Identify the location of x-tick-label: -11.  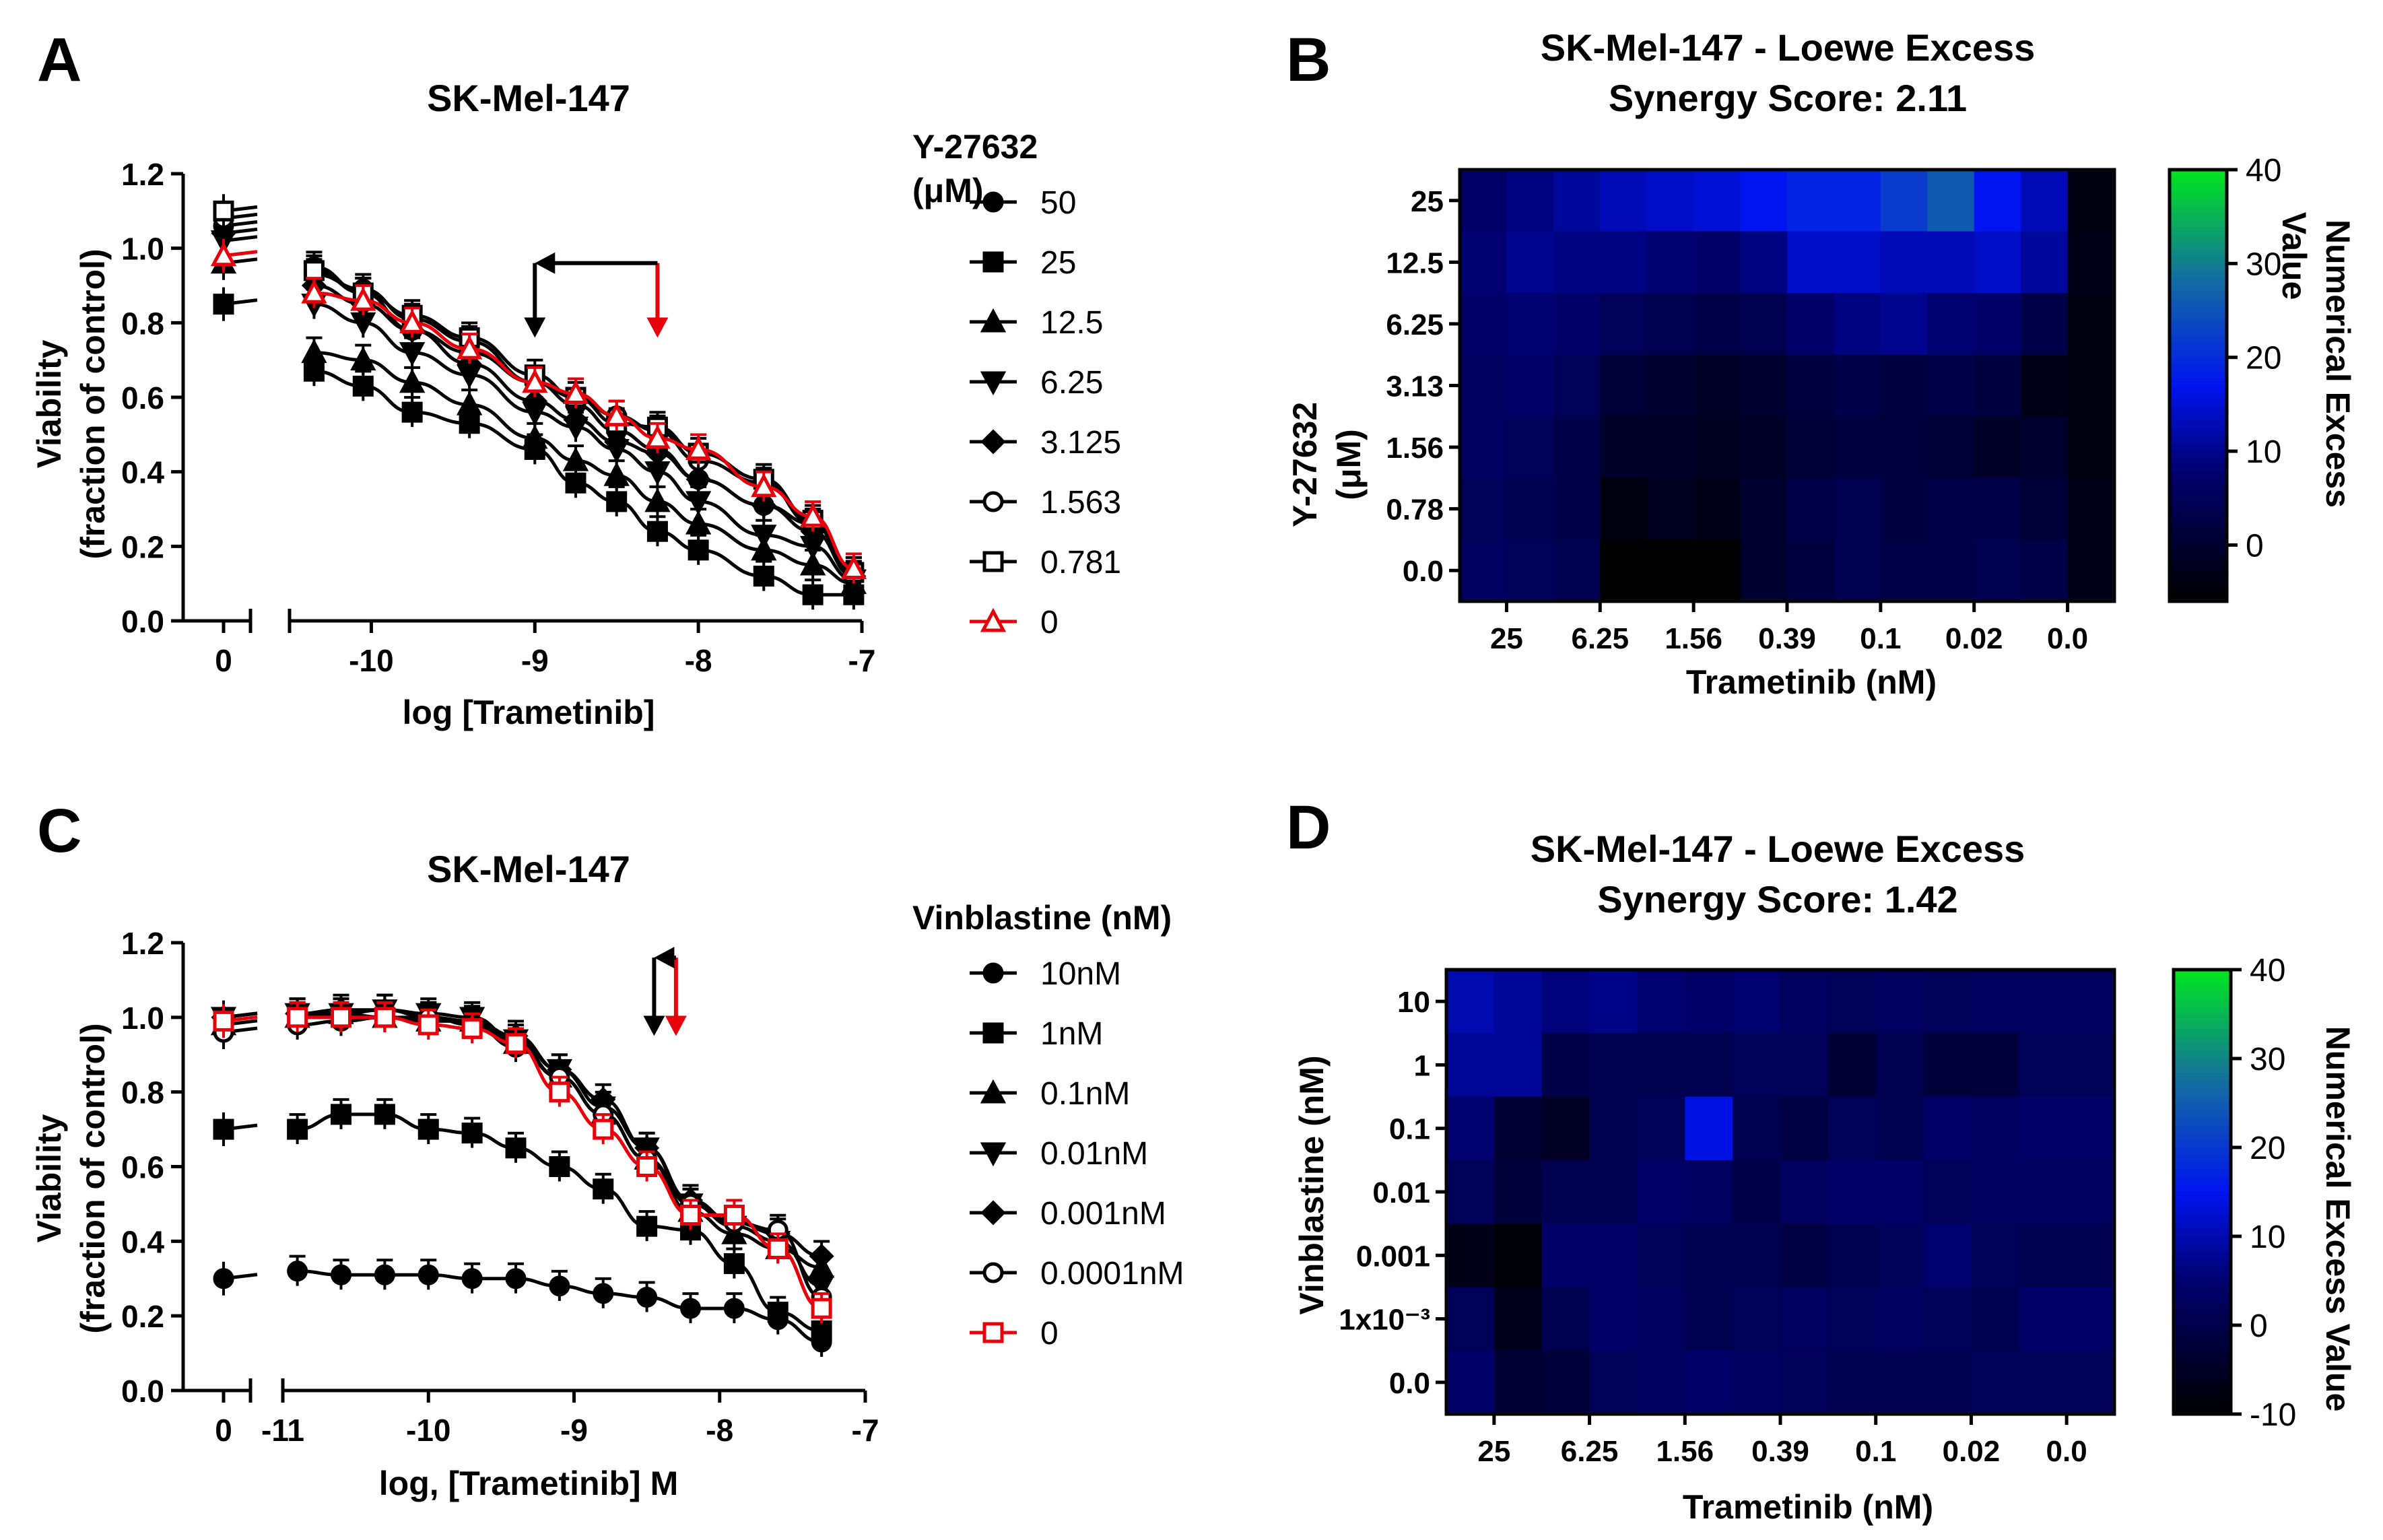
(282, 1430).